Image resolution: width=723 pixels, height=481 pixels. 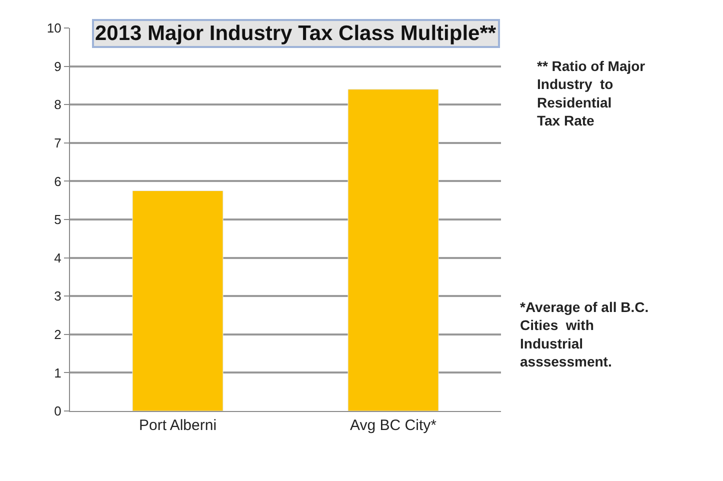 What do you see at coordinates (393, 425) in the screenshot?
I see `x-tick-label: Avg BC City*` at bounding box center [393, 425].